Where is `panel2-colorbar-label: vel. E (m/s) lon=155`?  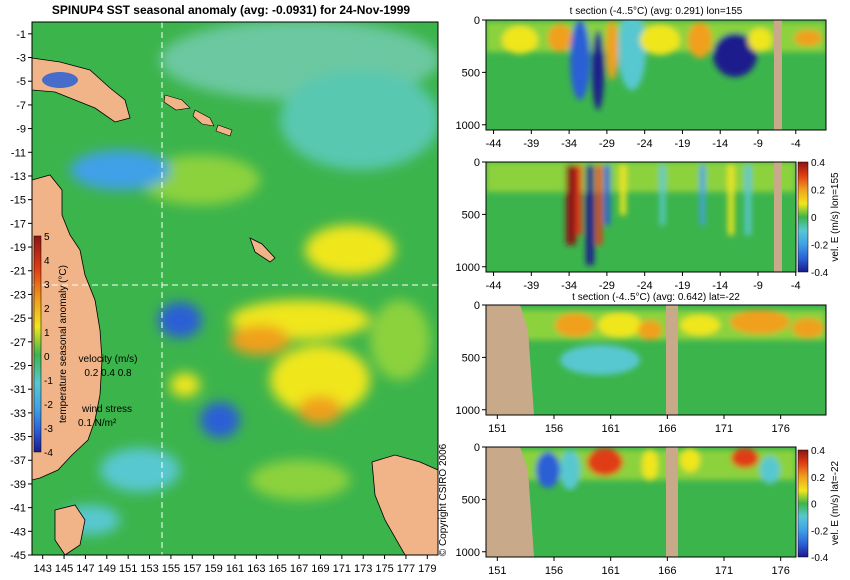
panel2-colorbar-label: vel. E (m/s) lon=155 is located at coordinates (835, 217).